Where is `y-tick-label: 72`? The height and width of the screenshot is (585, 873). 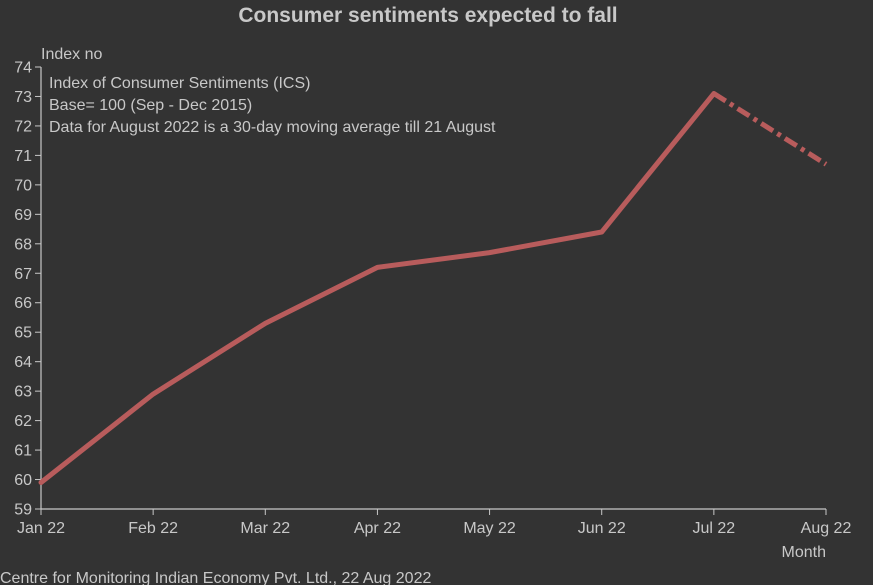
y-tick-label: 72 is located at coordinates (23, 126).